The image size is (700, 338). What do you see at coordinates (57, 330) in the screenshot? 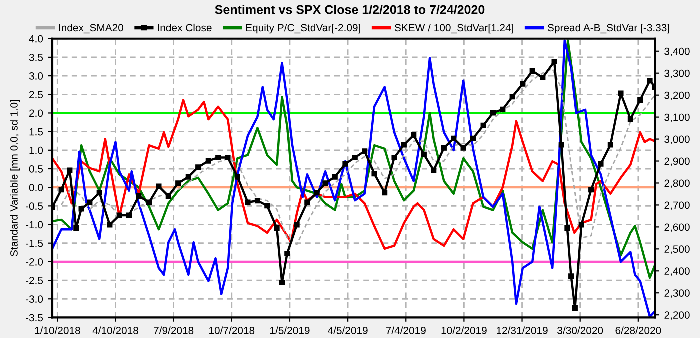
I see `x-tick-label: 1/10/2018` at bounding box center [57, 330].